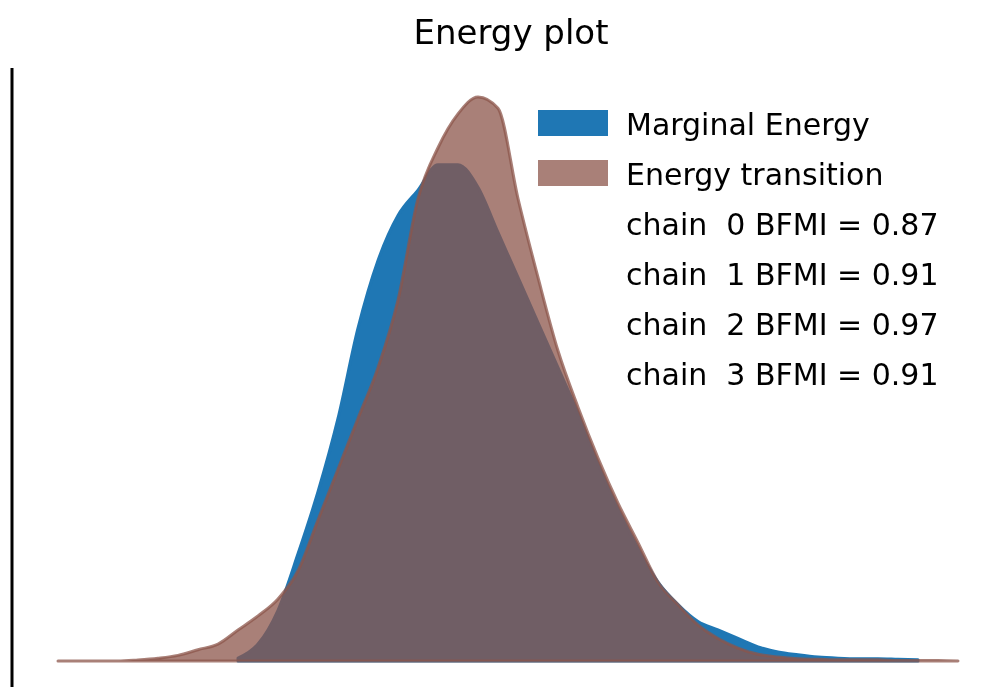 Image resolution: width=1002 pixels, height=687 pixels. Describe the element at coordinates (782, 374) in the screenshot. I see `annotation: chain 3 BFMI = 0.91` at that location.